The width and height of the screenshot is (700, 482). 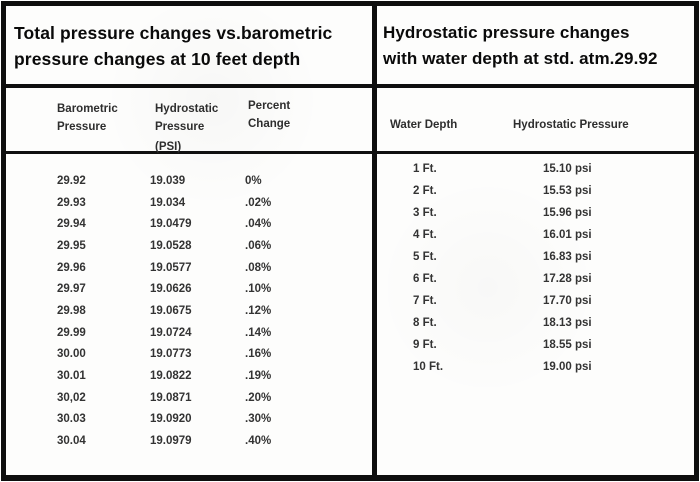 I want to click on table-row: 29.99 19.0724 .14%, so click(x=189, y=333).